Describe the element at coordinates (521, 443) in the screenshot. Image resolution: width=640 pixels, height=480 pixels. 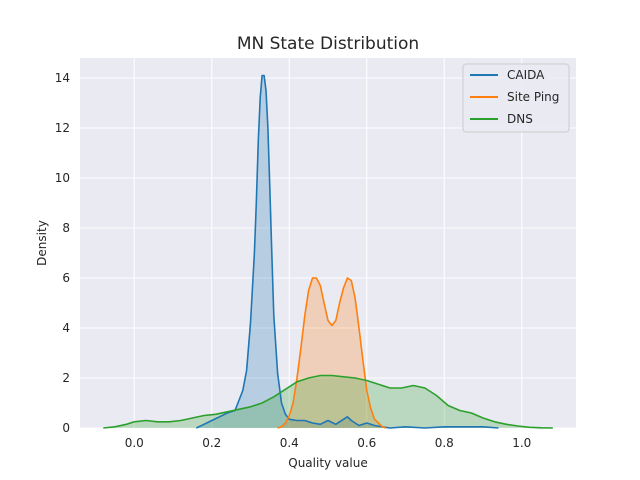
I see `x-tick-label: 1.0` at that location.